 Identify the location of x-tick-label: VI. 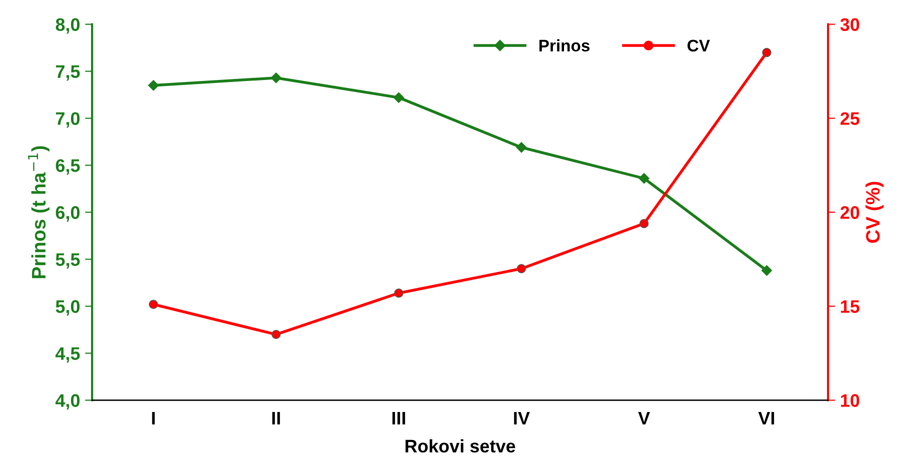
(766, 418).